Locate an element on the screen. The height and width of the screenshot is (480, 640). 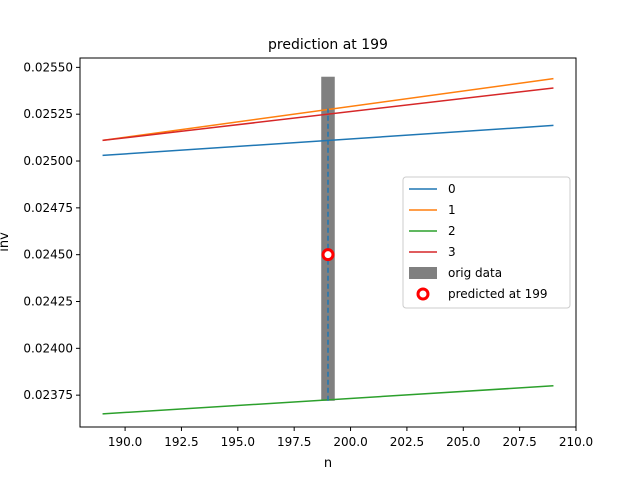
legend-label-orig-data: orig data is located at coordinates (475, 273).